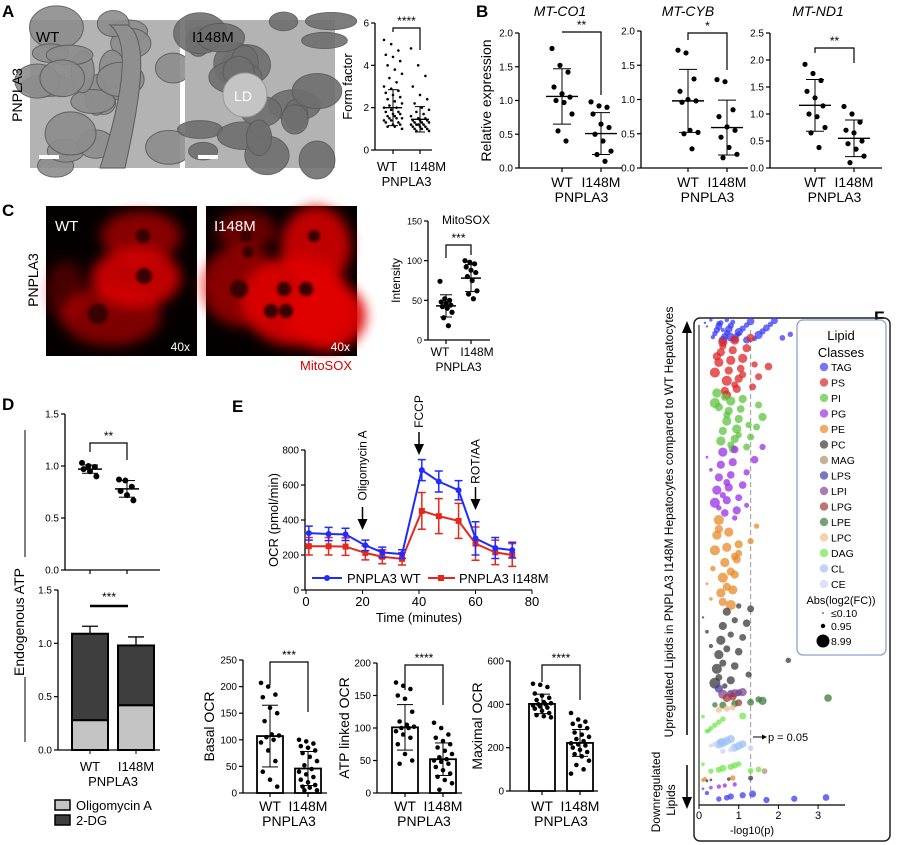 This screenshot has width=900, height=845. I want to click on y-axis-label: Basal OCR, so click(209, 726).